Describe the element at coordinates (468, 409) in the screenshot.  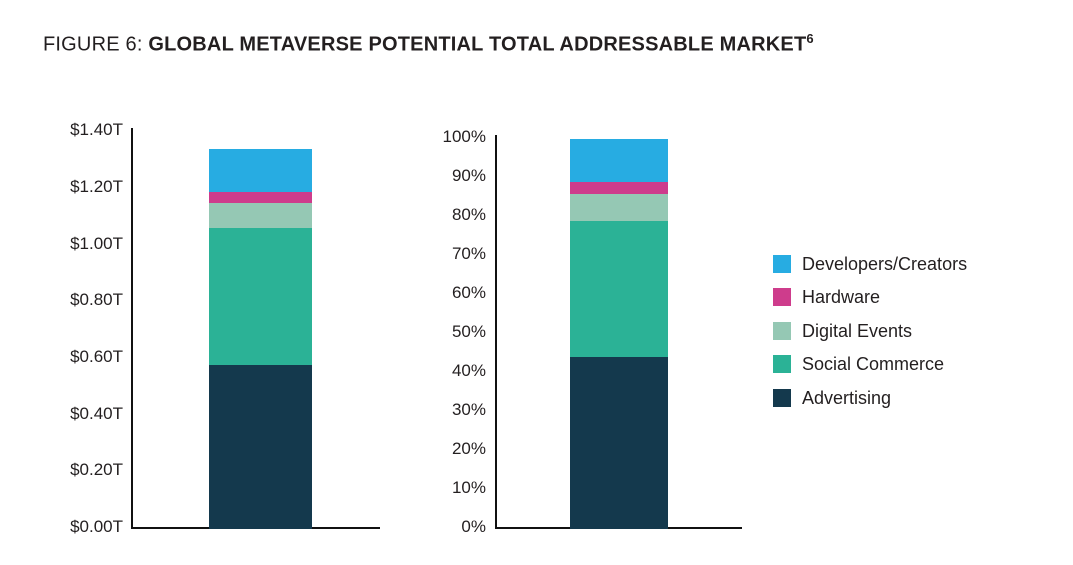
I see `y-axis-tick-label: 30%` at that location.